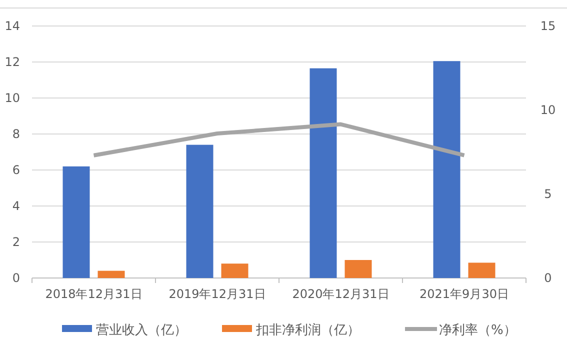 The image size is (567, 349). Describe the element at coordinates (548, 278) in the screenshot. I see `y2-tick-label: 0` at that location.